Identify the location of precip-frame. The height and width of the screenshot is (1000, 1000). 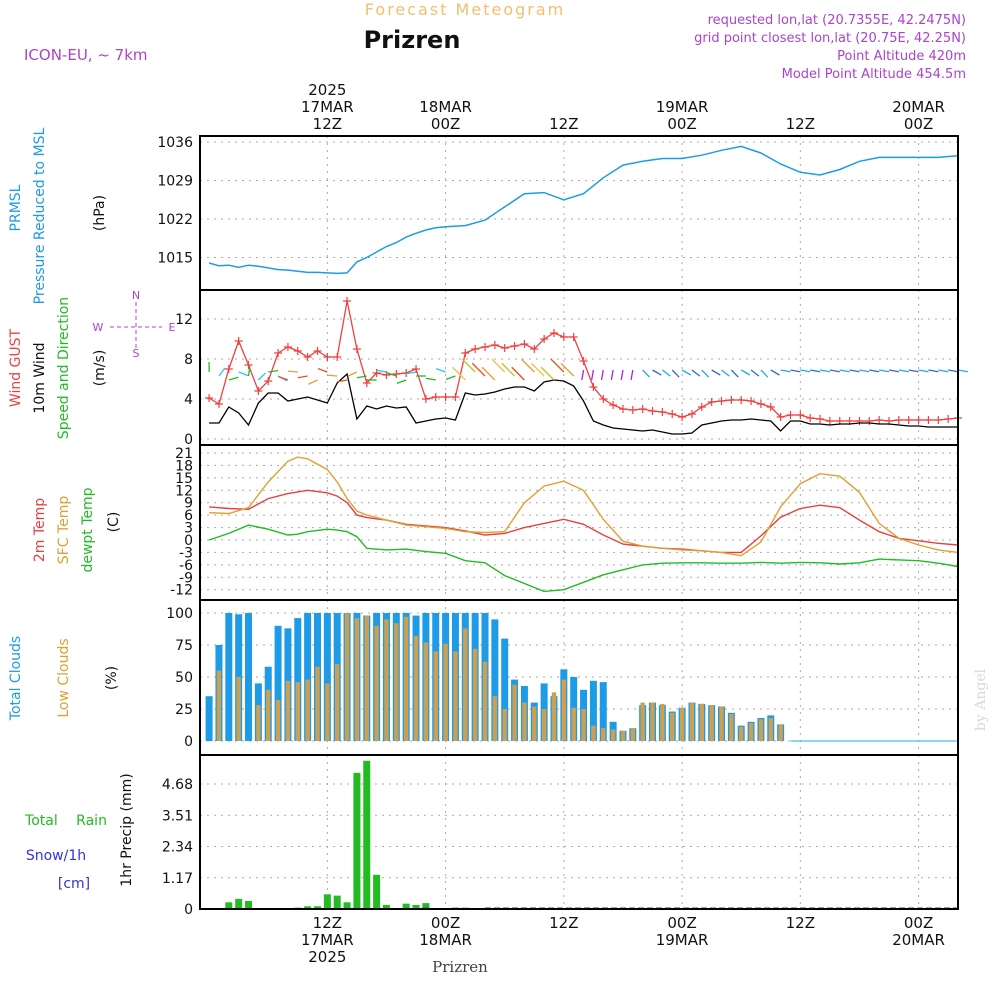
(579, 832).